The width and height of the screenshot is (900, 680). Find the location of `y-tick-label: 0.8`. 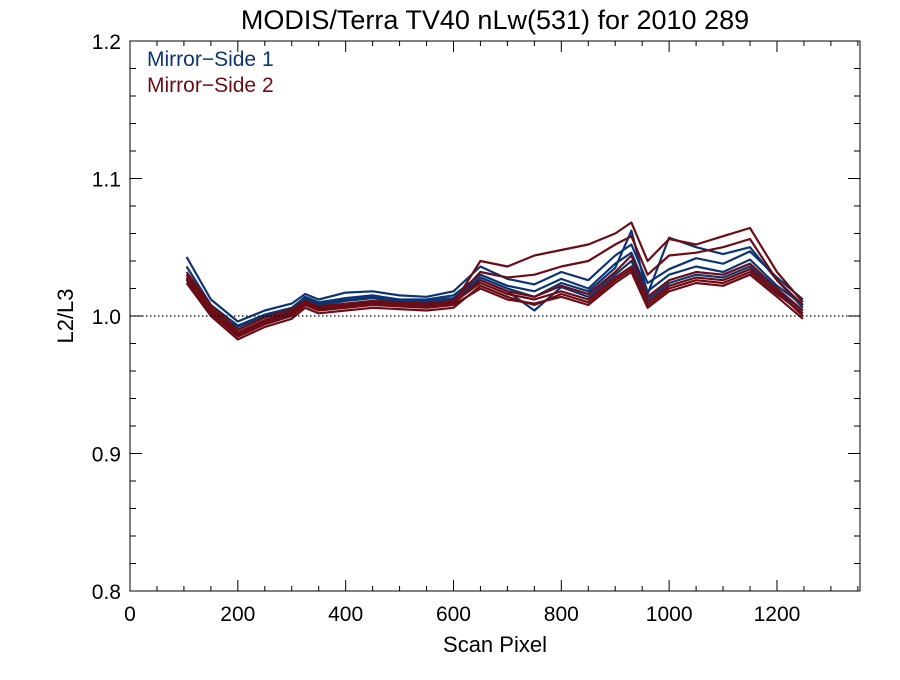

y-tick-label: 0.8 is located at coordinates (106, 592).